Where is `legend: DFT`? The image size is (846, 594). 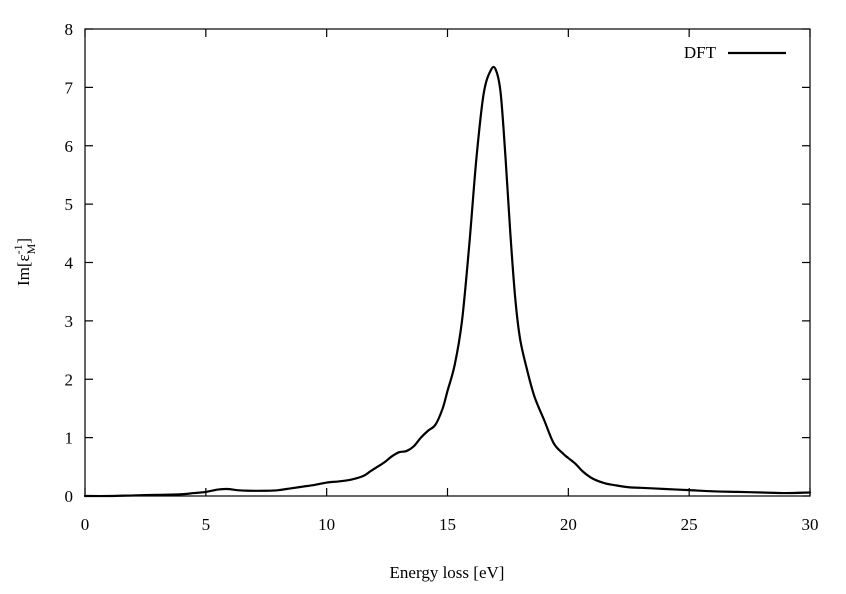 legend: DFT is located at coordinates (735, 52).